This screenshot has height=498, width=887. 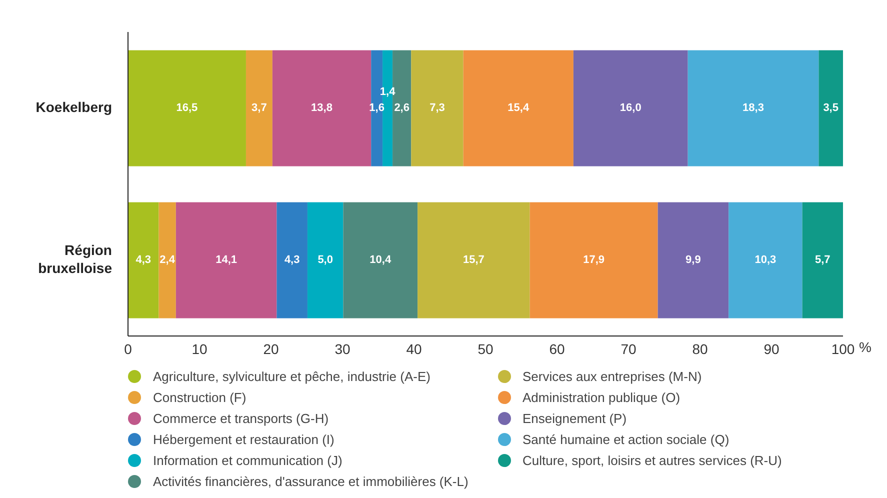 I want to click on data-label: 10,3, so click(x=765, y=260).